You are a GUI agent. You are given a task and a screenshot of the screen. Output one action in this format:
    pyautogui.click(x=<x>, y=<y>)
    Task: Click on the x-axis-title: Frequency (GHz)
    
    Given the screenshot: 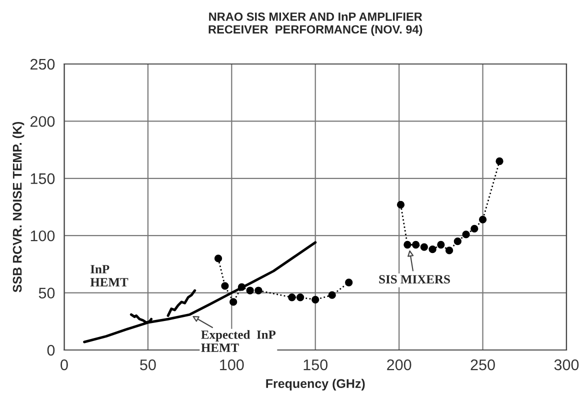 What is the action you would take?
    pyautogui.click(x=315, y=384)
    